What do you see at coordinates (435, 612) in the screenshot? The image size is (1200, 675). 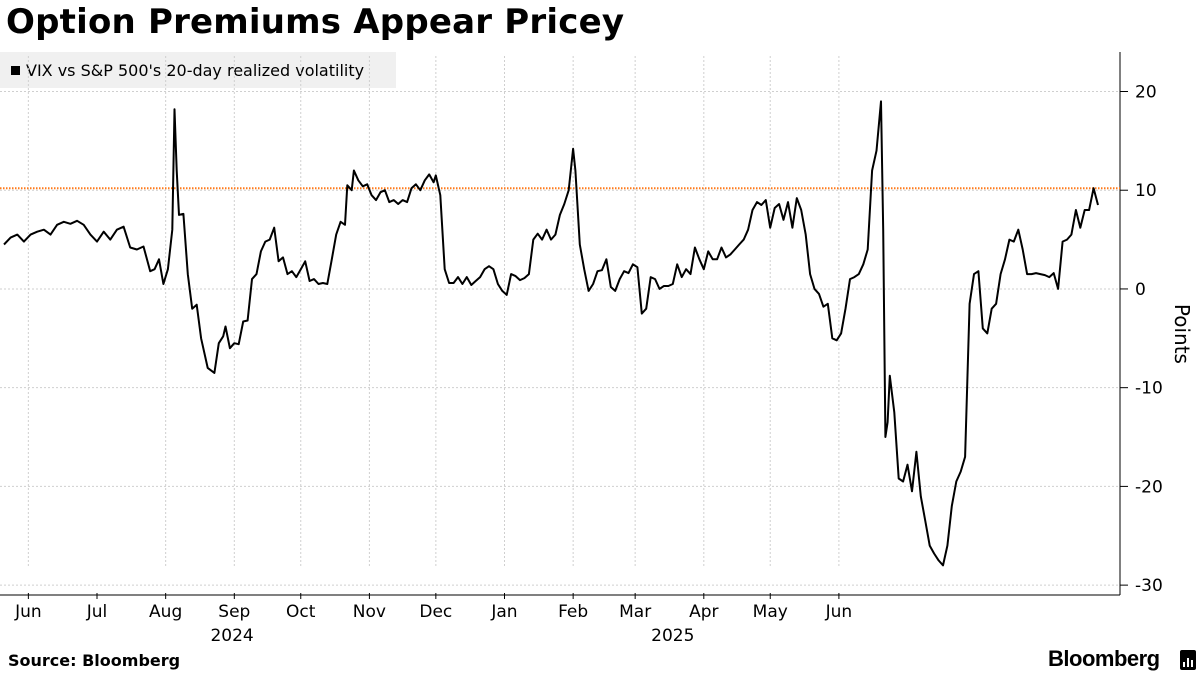 I see `x-tick-label: Dec` at bounding box center [435, 612].